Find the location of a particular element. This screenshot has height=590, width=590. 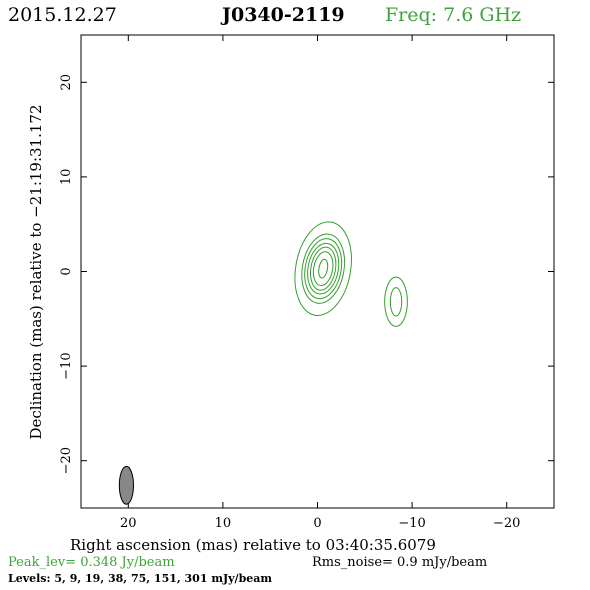

x-tick-label: 20 is located at coordinates (128, 523).